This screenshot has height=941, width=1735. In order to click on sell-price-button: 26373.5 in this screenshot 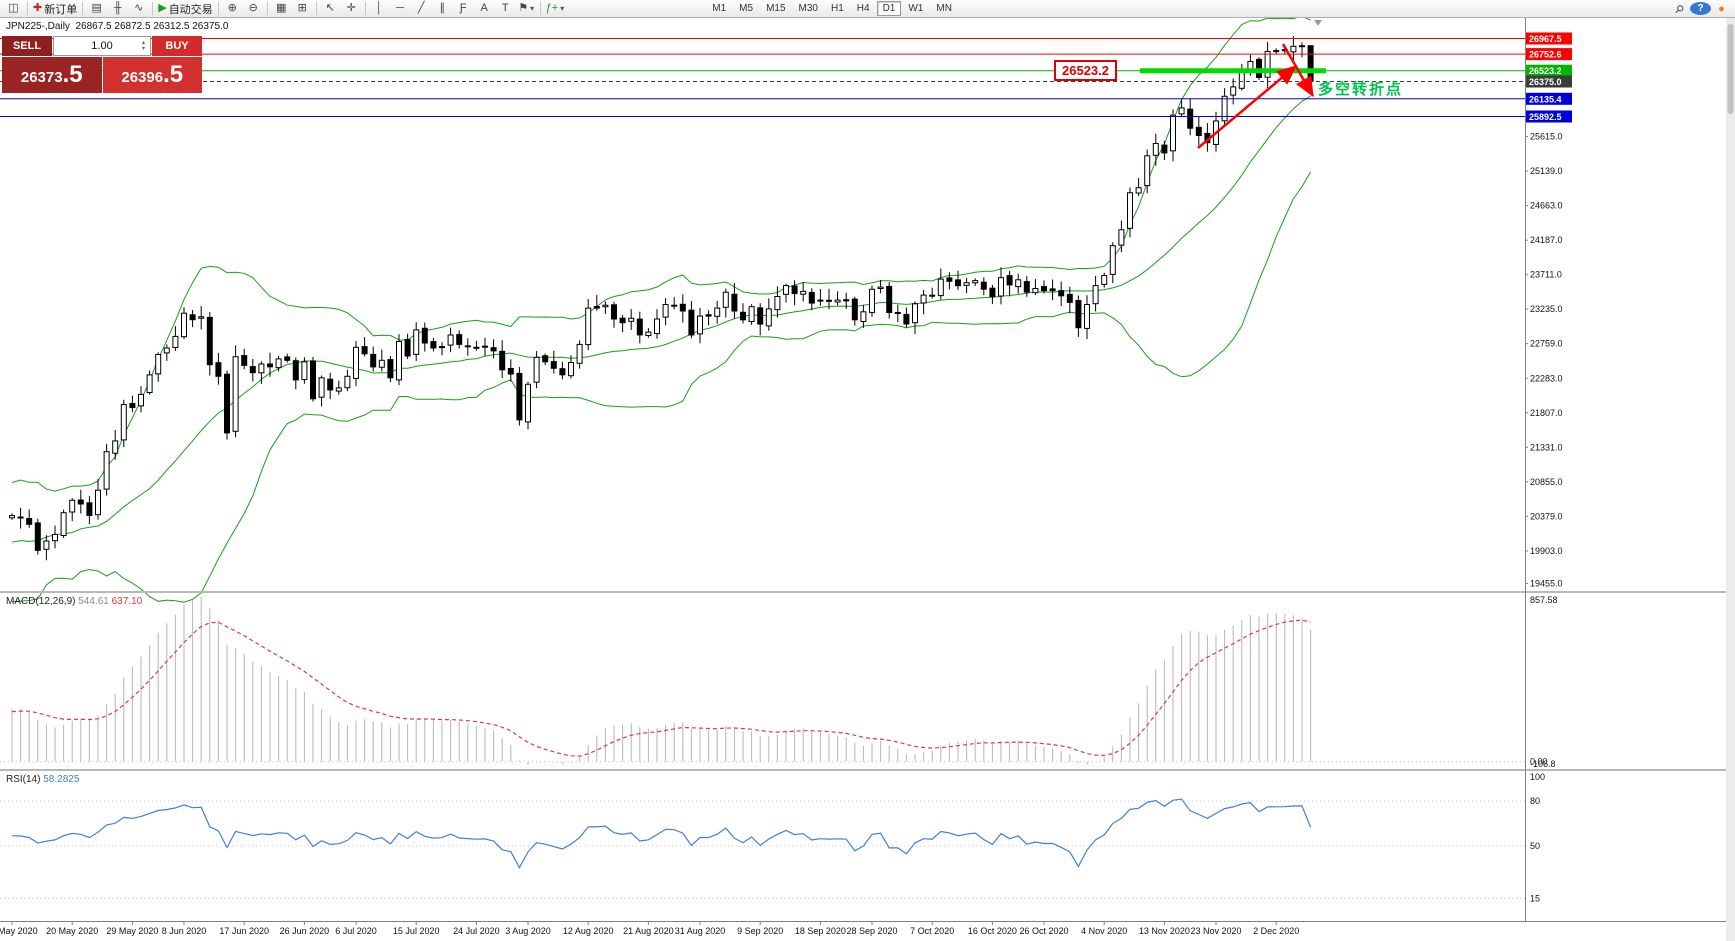, I will do `click(52, 75)`.